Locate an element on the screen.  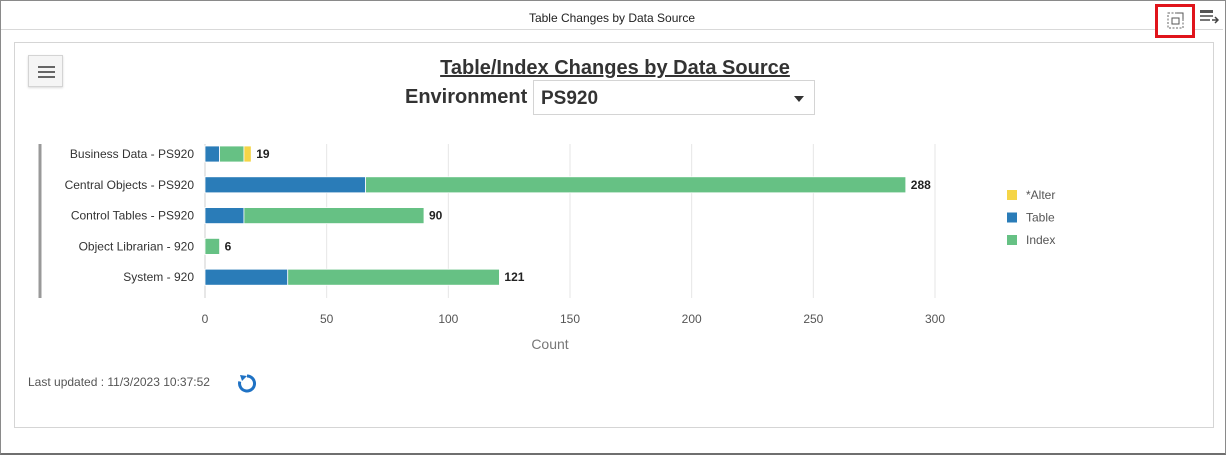
bar-total-label: 19 is located at coordinates (263, 154).